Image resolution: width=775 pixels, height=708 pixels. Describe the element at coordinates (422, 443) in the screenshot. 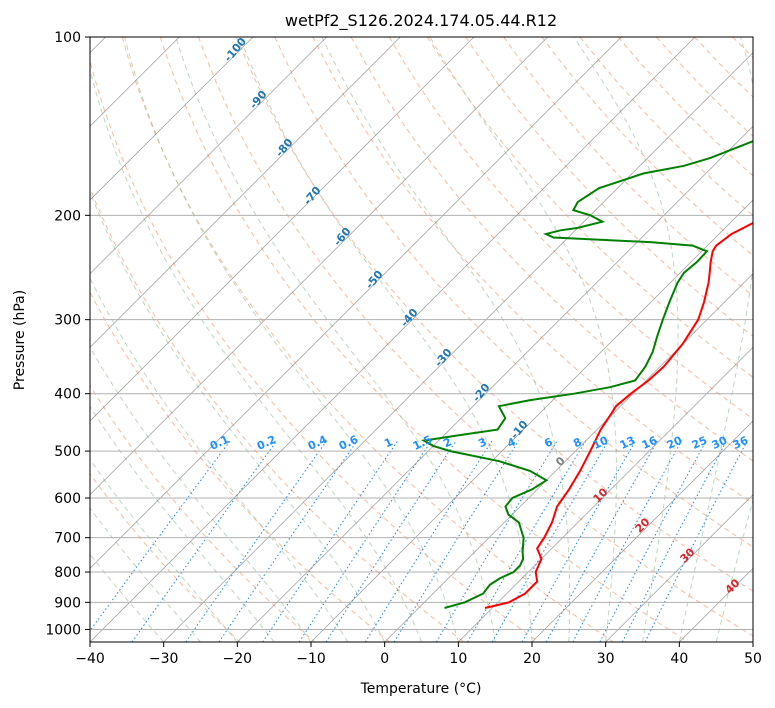

I see `mixing-ratio-label: 1.5` at that location.